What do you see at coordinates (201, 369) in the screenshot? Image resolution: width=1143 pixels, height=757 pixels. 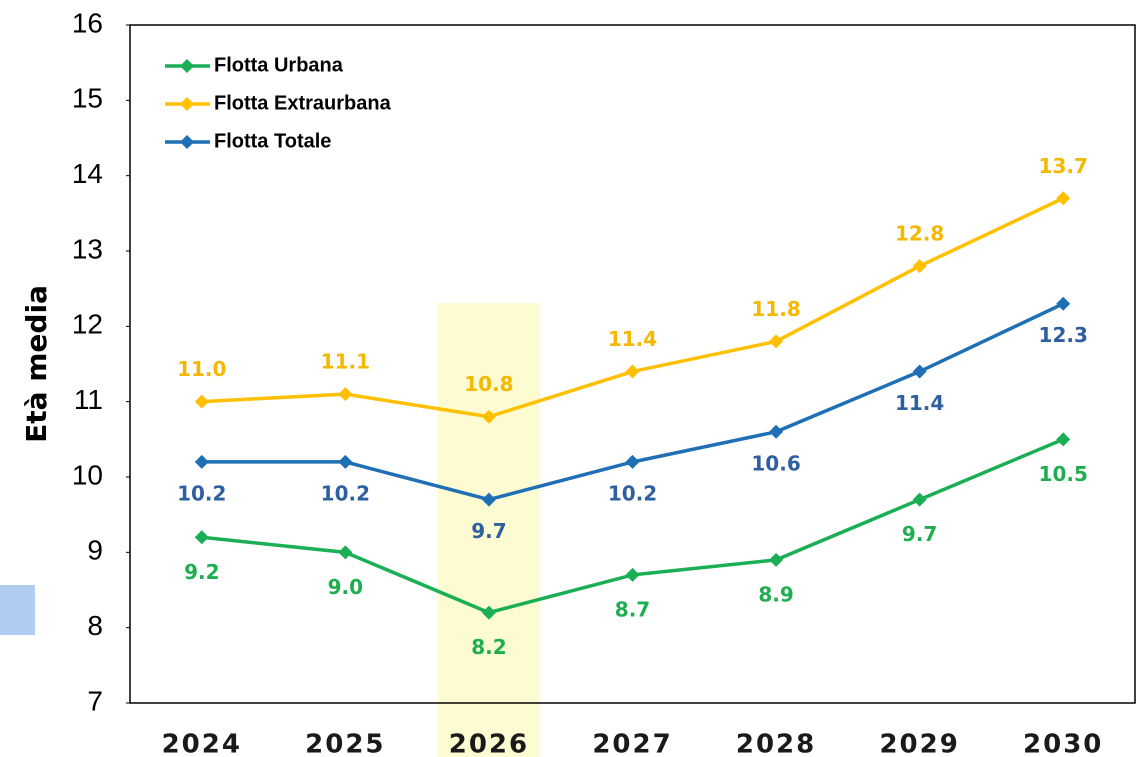 I see `data-label: 11.0` at bounding box center [201, 369].